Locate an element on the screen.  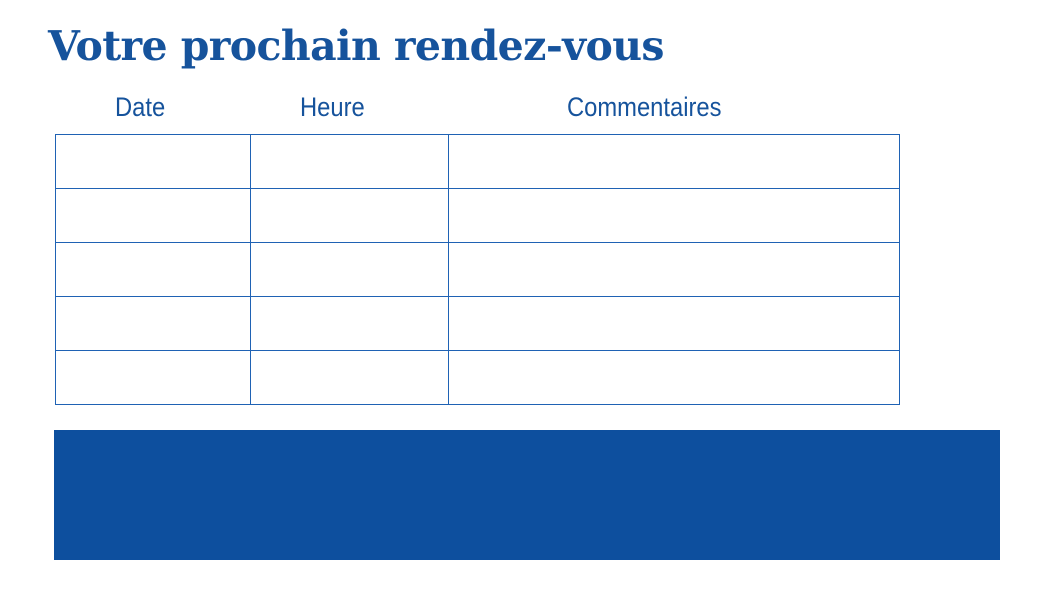
column-header-row: Date Heure Commentaires is located at coordinates (475, 109).